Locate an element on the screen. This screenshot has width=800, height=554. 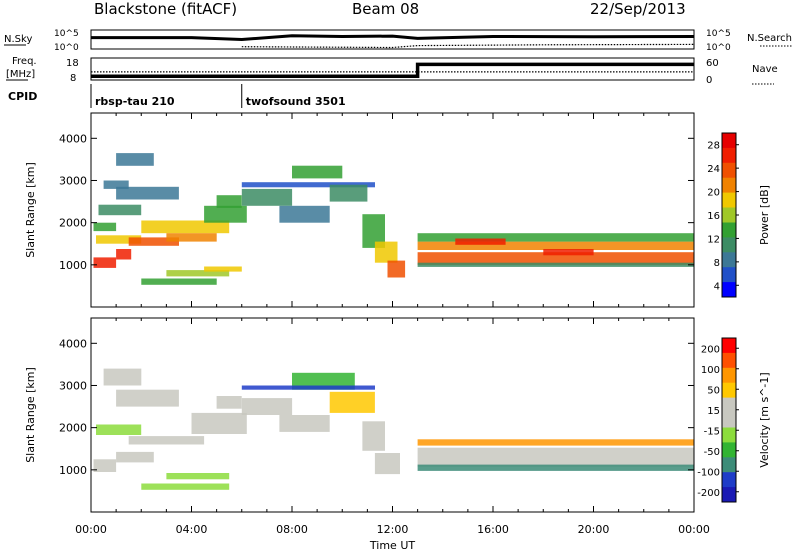
power-colorbar-tick-label: 16 is located at coordinates (713, 216).